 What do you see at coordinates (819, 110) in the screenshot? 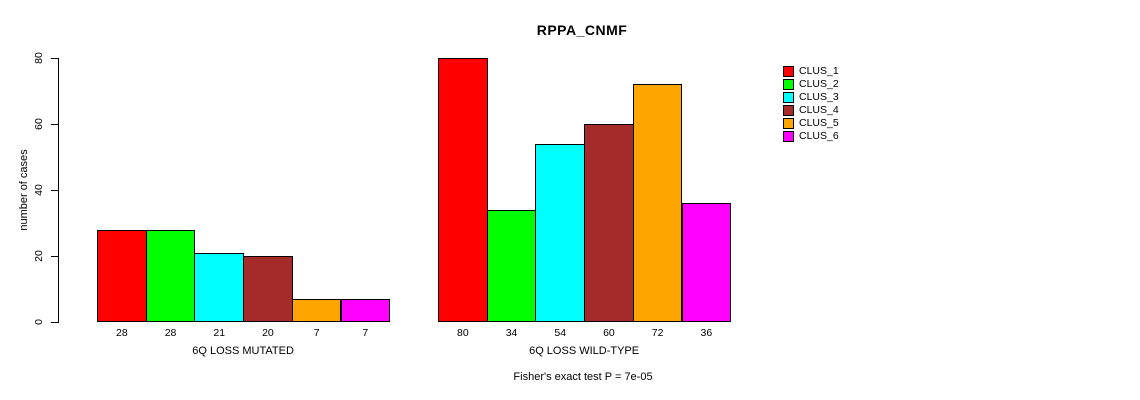
I see `legend-label: CLUS_4` at bounding box center [819, 110].